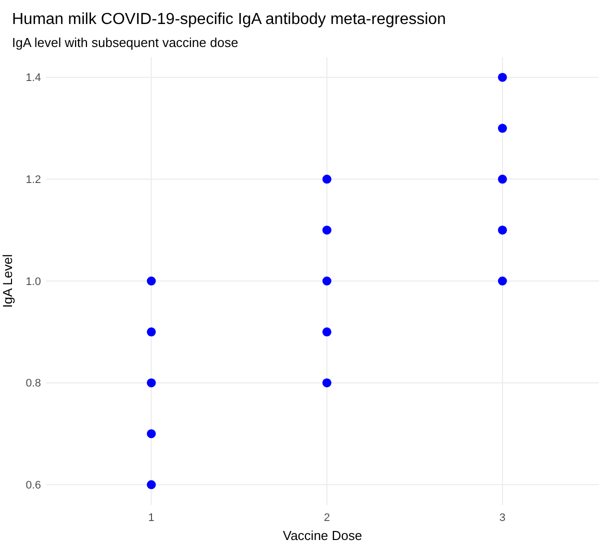  Describe the element at coordinates (502, 518) in the screenshot. I see `x-tick-label: 3` at that location.